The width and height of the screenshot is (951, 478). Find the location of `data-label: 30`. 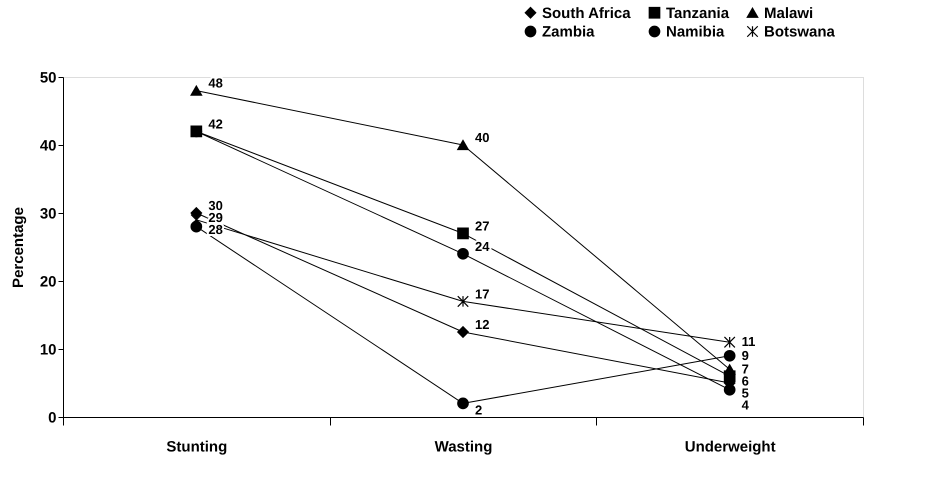

data-label: 30 is located at coordinates (215, 205).